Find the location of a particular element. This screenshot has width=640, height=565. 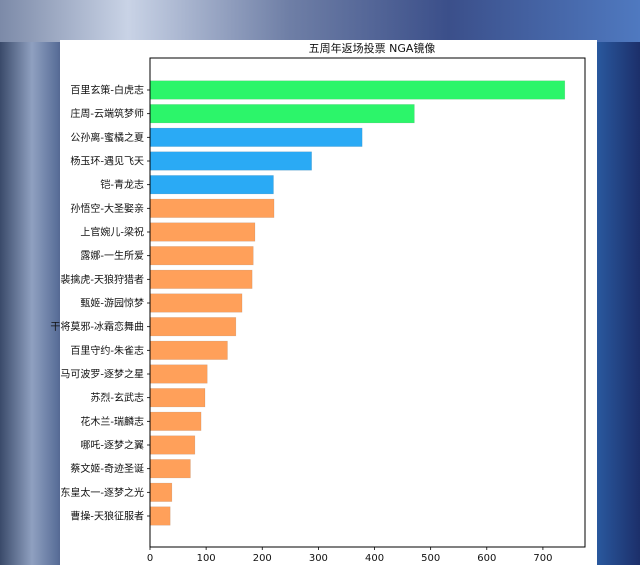

y-tick-label: 上官婉儿-梁祝 is located at coordinates (112, 232).